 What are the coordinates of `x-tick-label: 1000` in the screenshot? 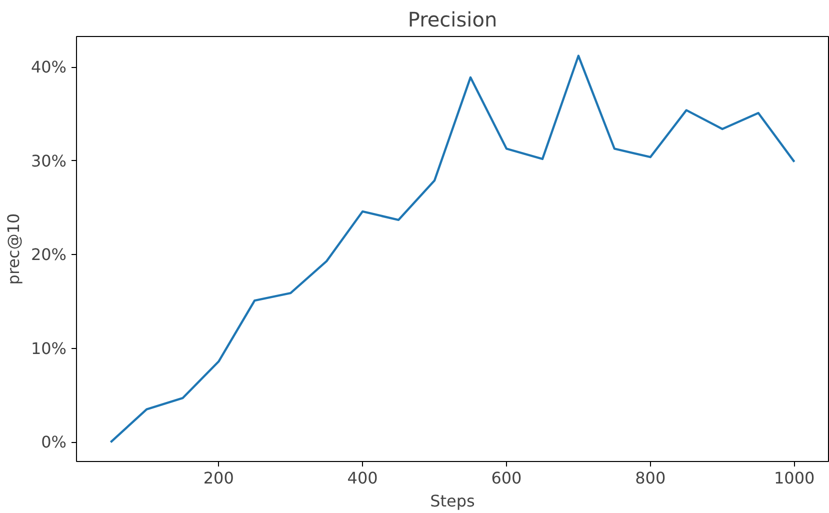 It's located at (794, 478).